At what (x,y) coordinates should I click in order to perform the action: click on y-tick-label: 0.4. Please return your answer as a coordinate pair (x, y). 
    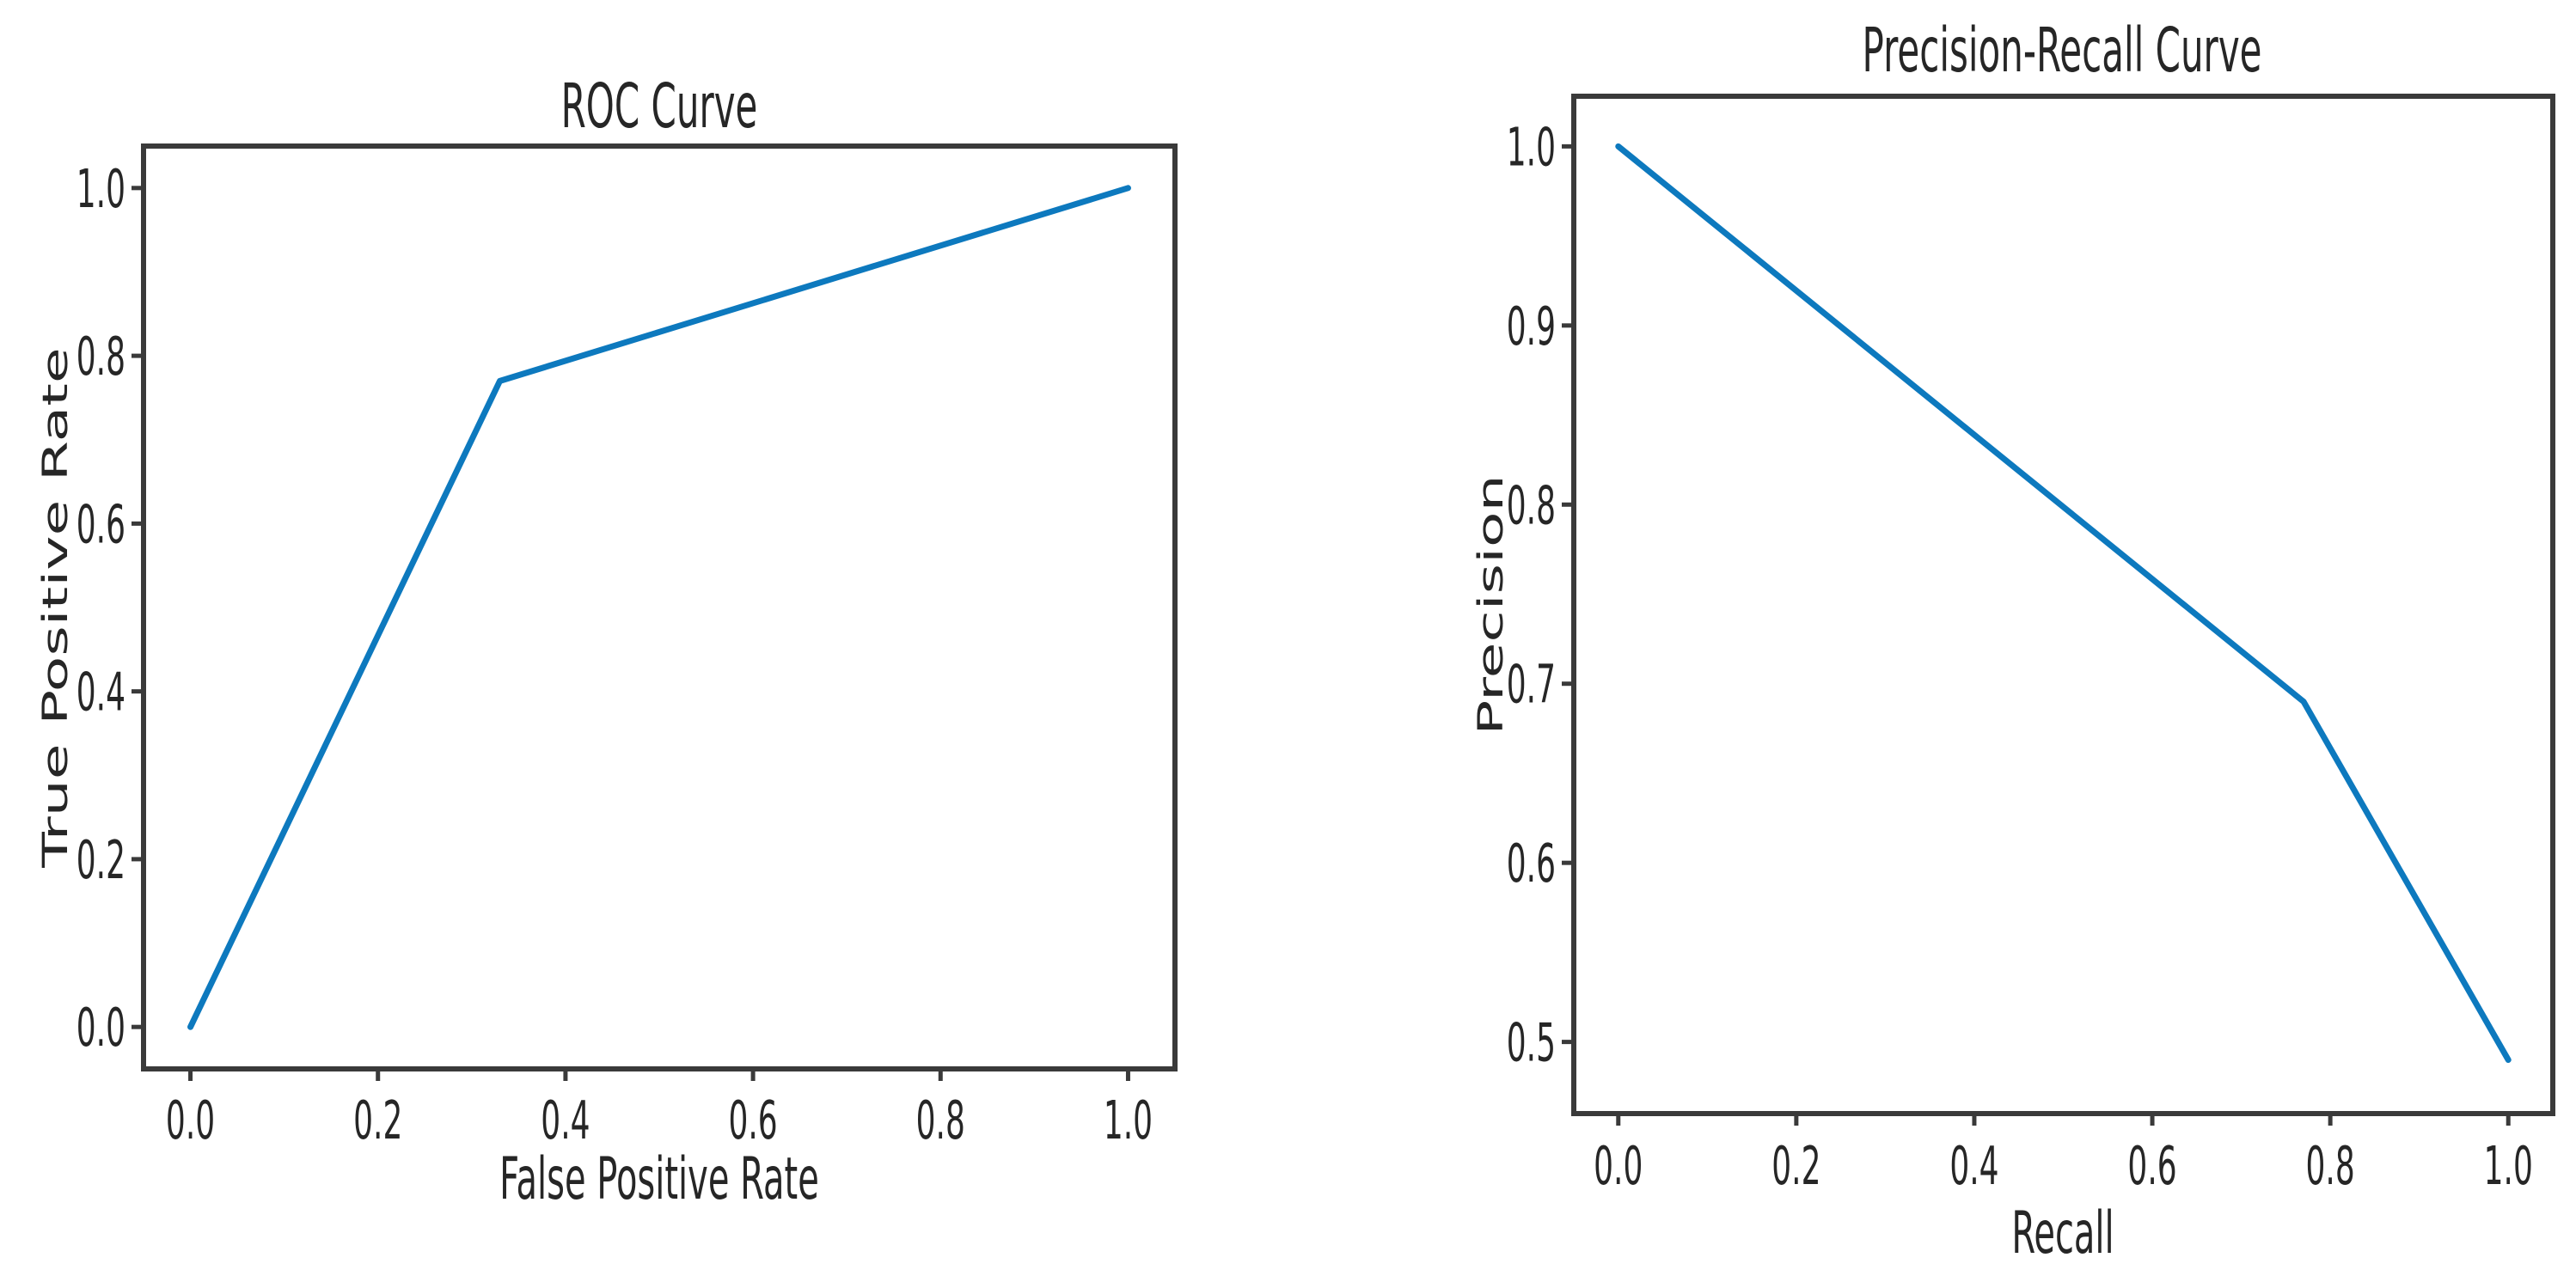
    Looking at the image, I should click on (100, 692).